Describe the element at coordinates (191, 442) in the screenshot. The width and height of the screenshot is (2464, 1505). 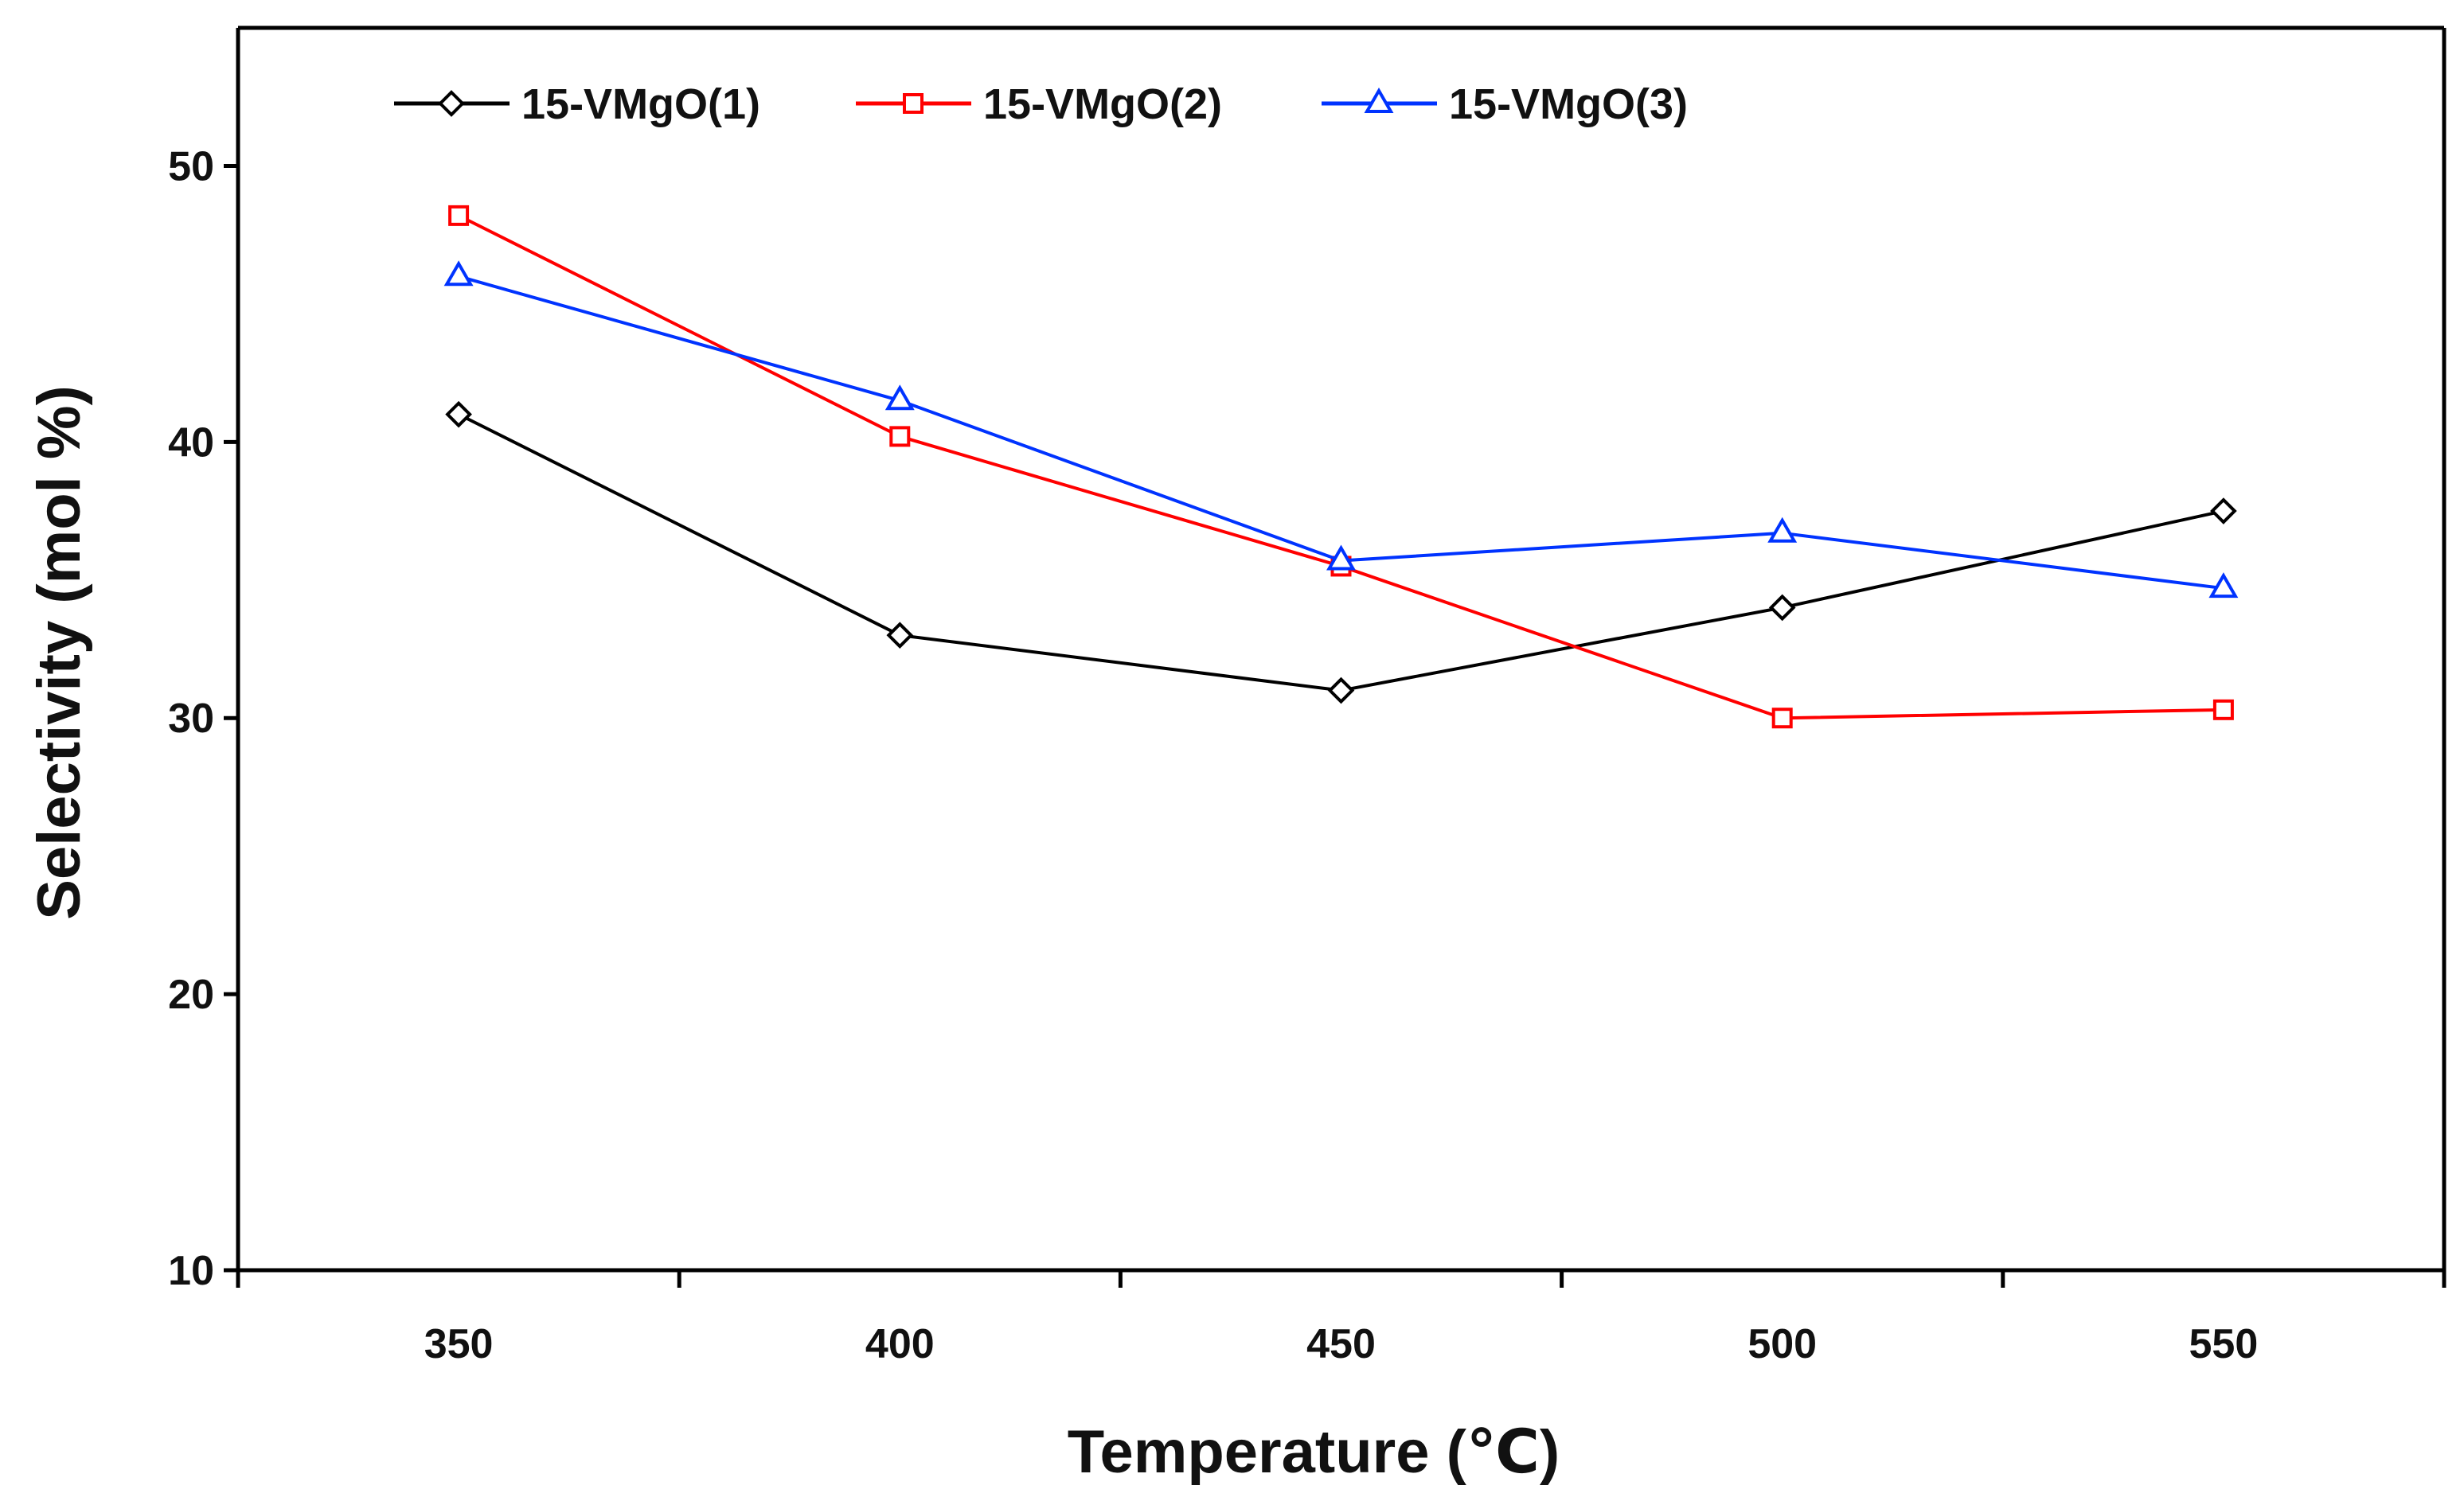
I see `y-tick-label: 40` at that location.